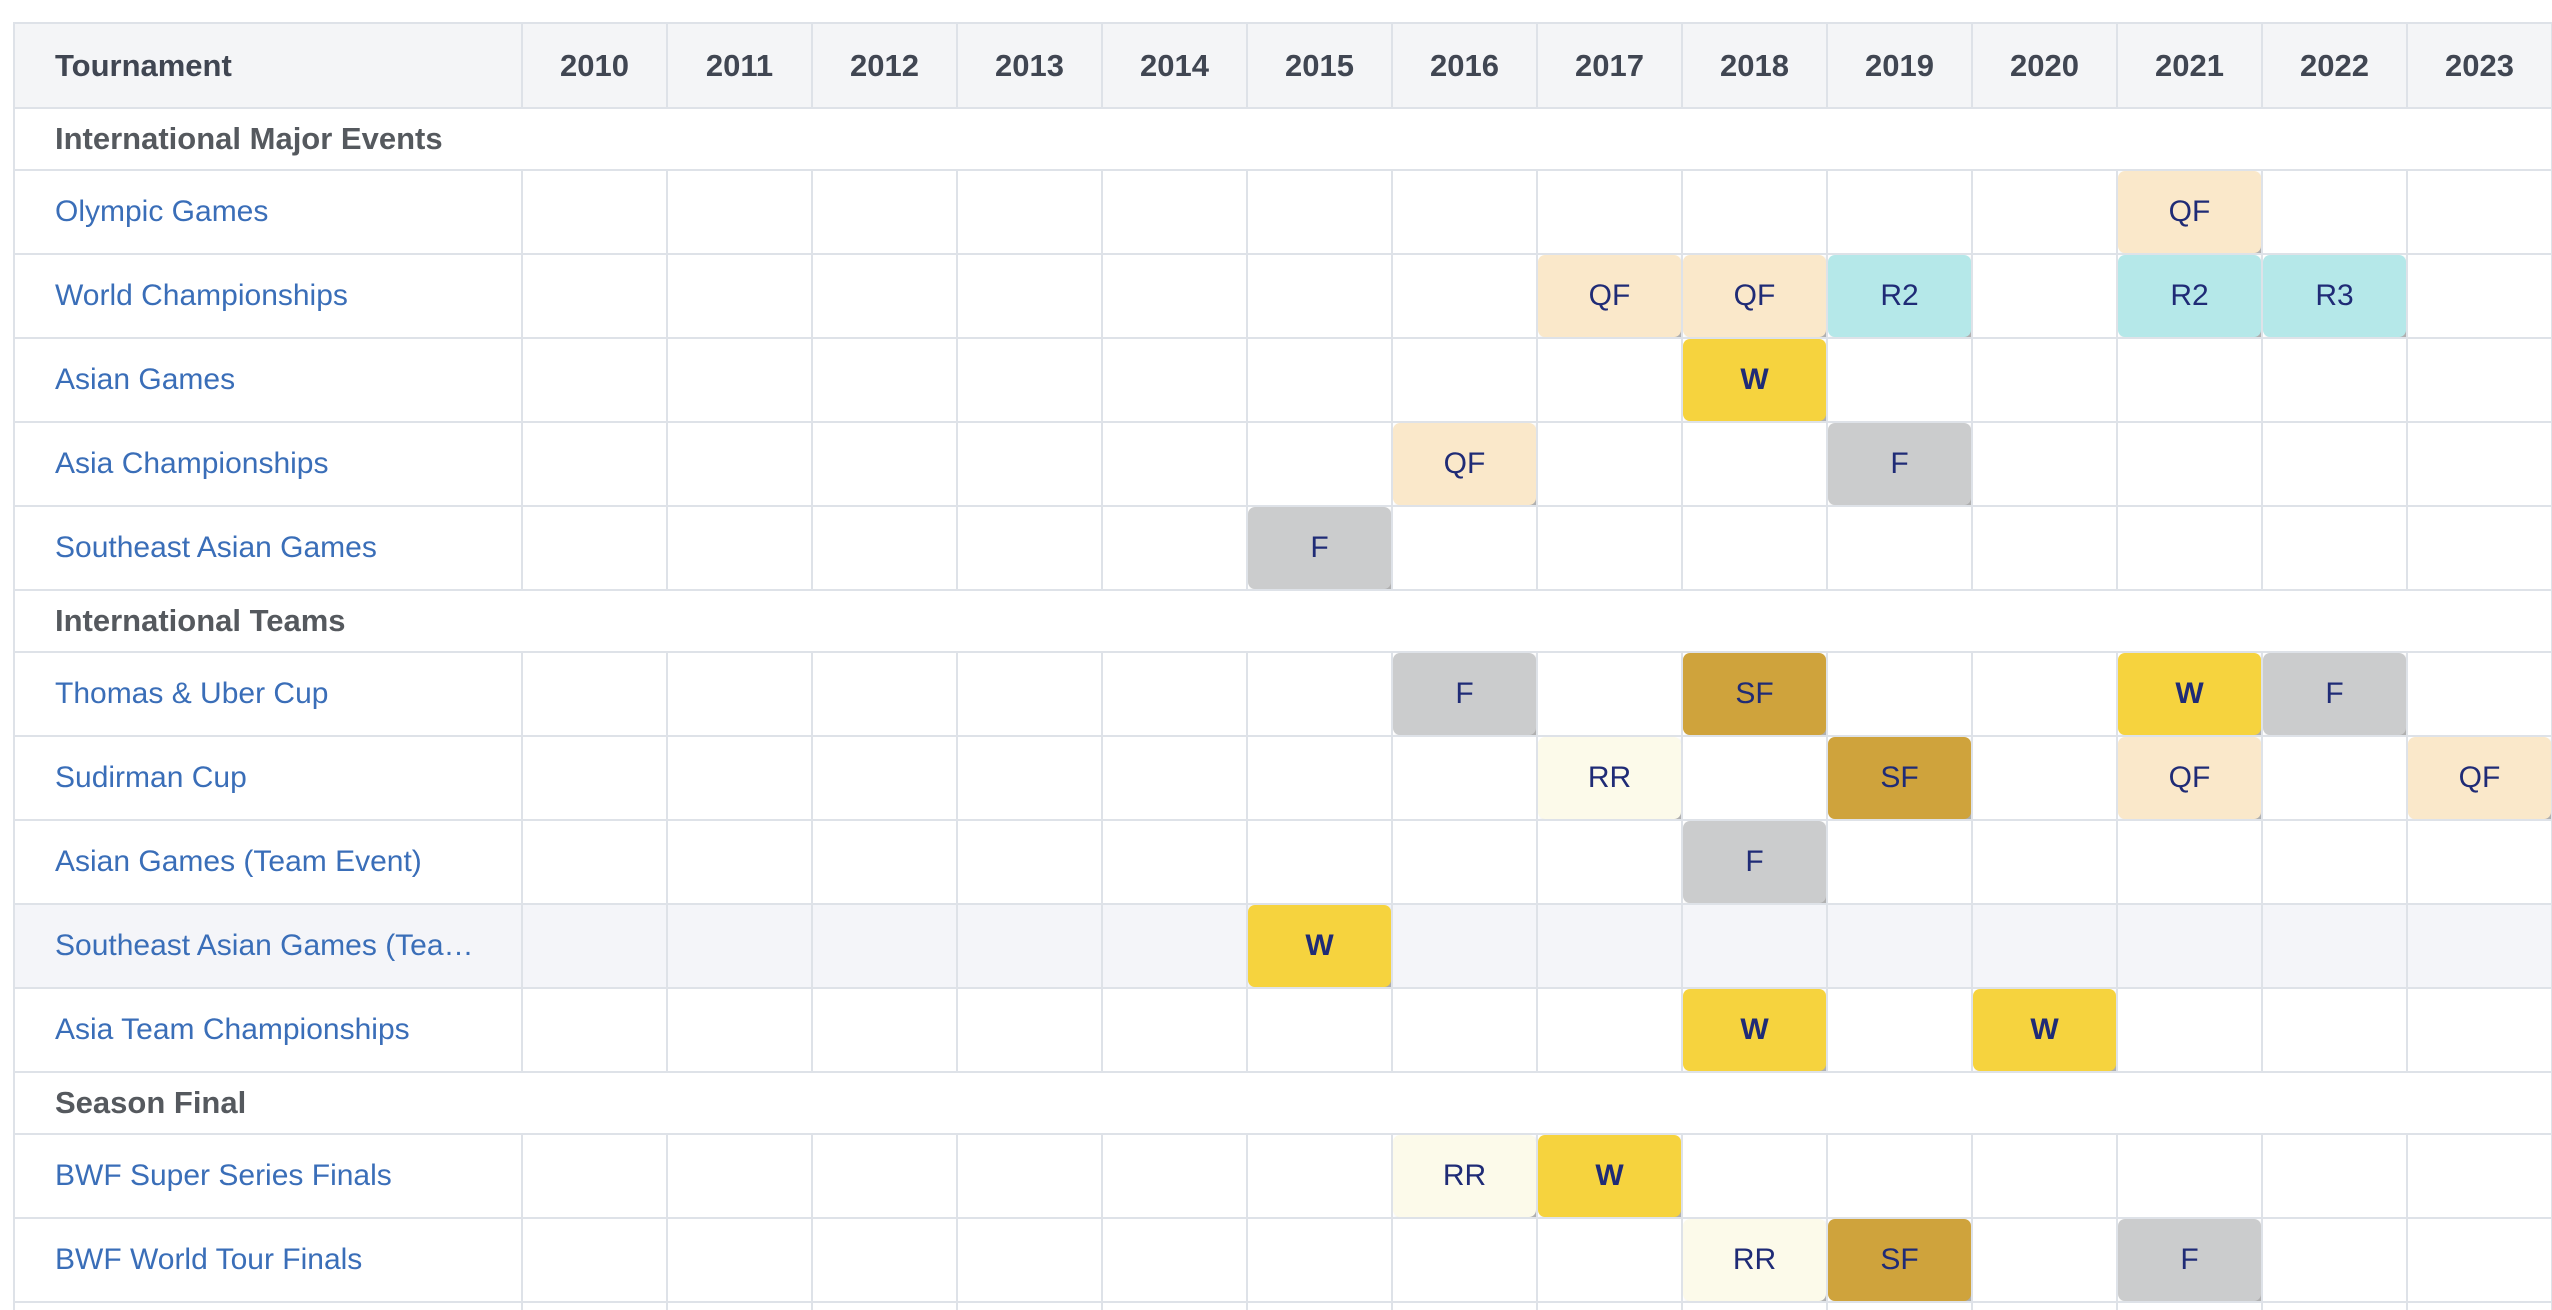 The height and width of the screenshot is (1310, 2552). I want to click on tournament-link: Asian Games, so click(145, 379).